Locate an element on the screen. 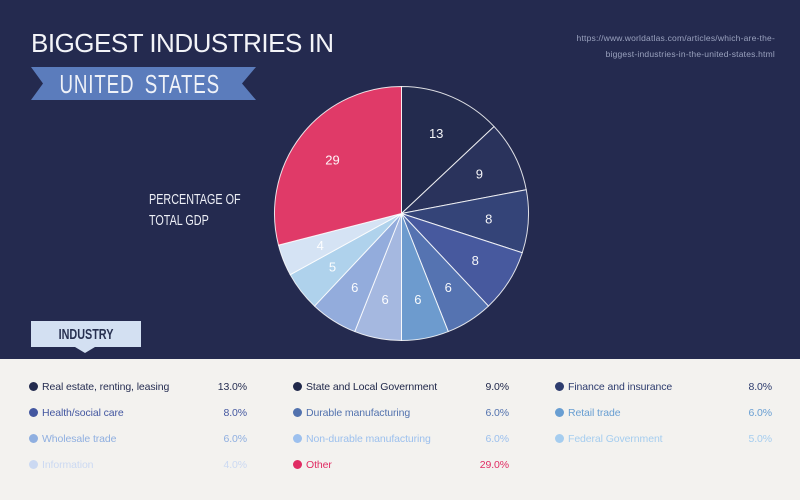 The height and width of the screenshot is (500, 800). svg-text: 29 is located at coordinates (332, 159).